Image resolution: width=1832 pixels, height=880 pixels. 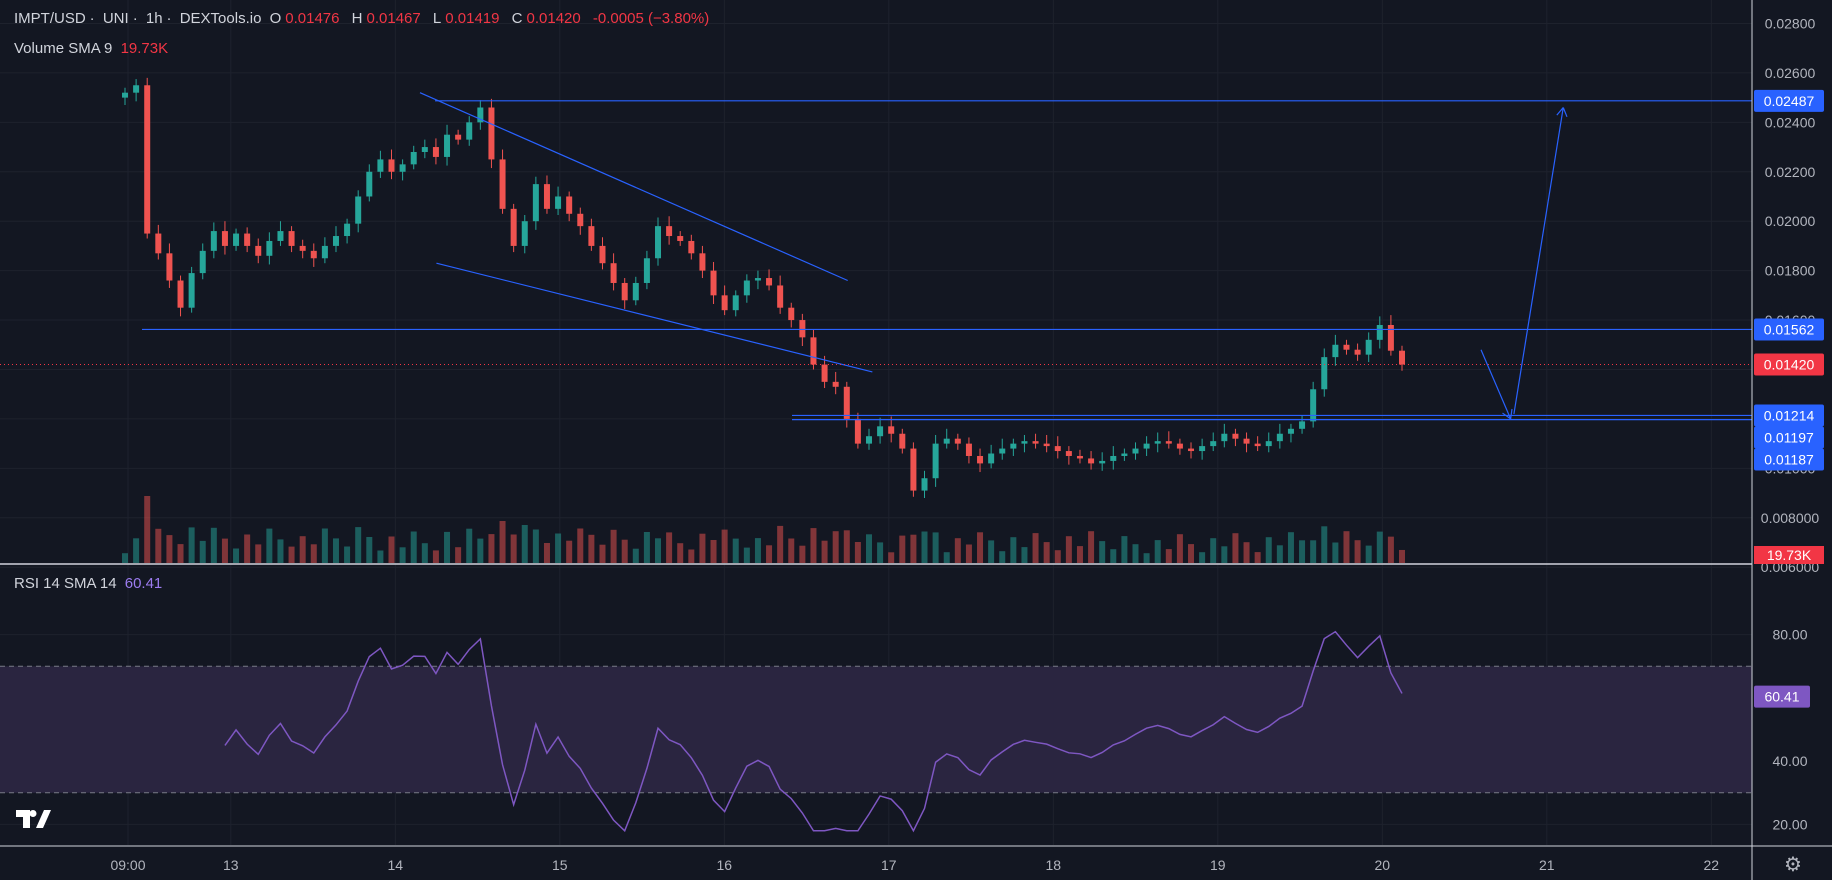 What do you see at coordinates (93, 48) in the screenshot?
I see `volume-legend: Volume SMA 9 19.73K` at bounding box center [93, 48].